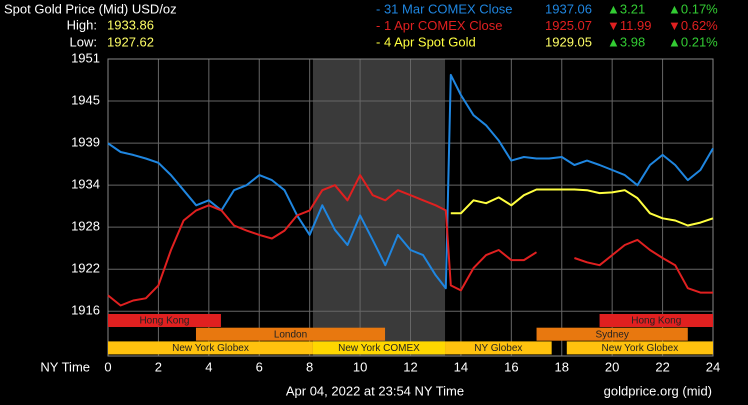 This screenshot has height=405, width=748. I want to click on footer: Apr 04, 2022 at 23:54 NY Time, so click(375, 390).